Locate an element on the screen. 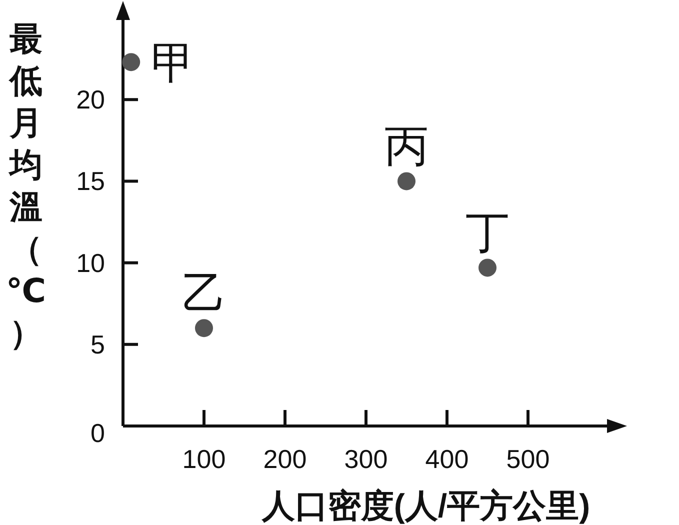  y-tick-label: 20 is located at coordinates (90, 99).